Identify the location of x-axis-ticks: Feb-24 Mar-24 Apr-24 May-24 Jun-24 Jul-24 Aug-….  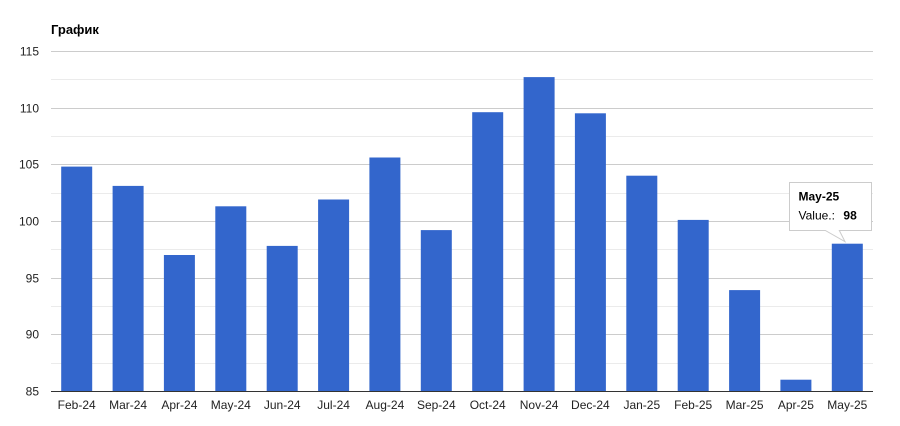
(463, 405).